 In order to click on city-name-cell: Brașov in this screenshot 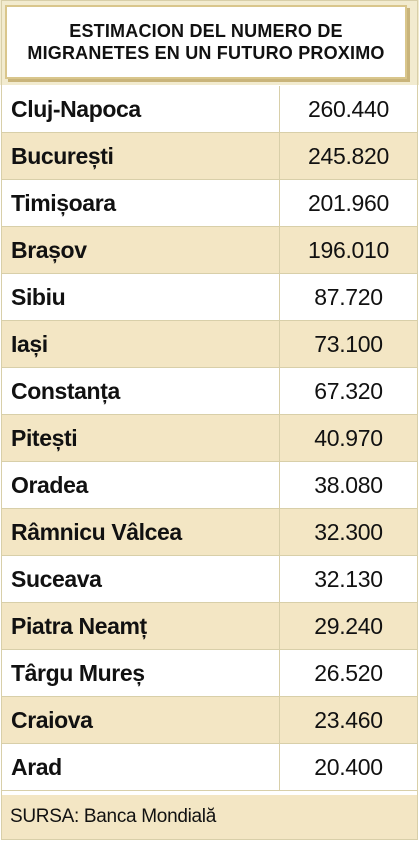, I will do `click(141, 250)`.